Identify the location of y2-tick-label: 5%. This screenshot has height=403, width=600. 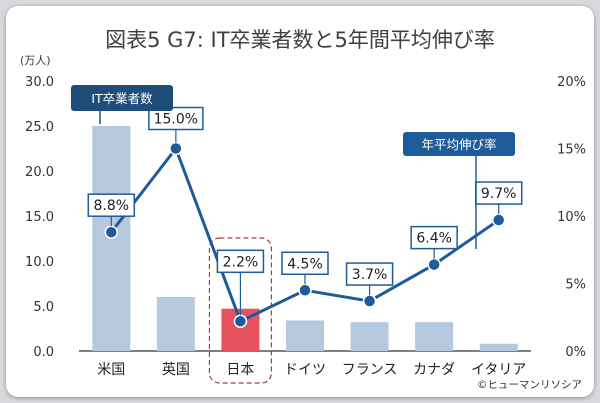
(575, 285).